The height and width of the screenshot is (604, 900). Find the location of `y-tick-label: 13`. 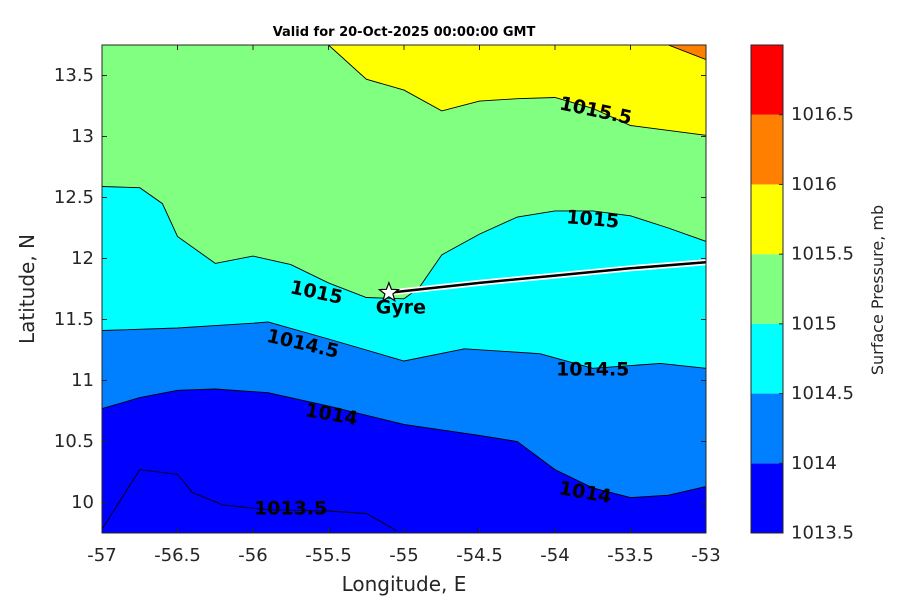

y-tick-label: 13 is located at coordinates (82, 136).